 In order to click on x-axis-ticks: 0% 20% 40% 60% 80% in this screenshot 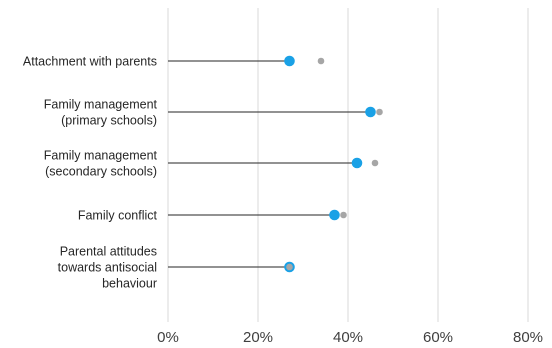, I will do `click(350, 337)`.